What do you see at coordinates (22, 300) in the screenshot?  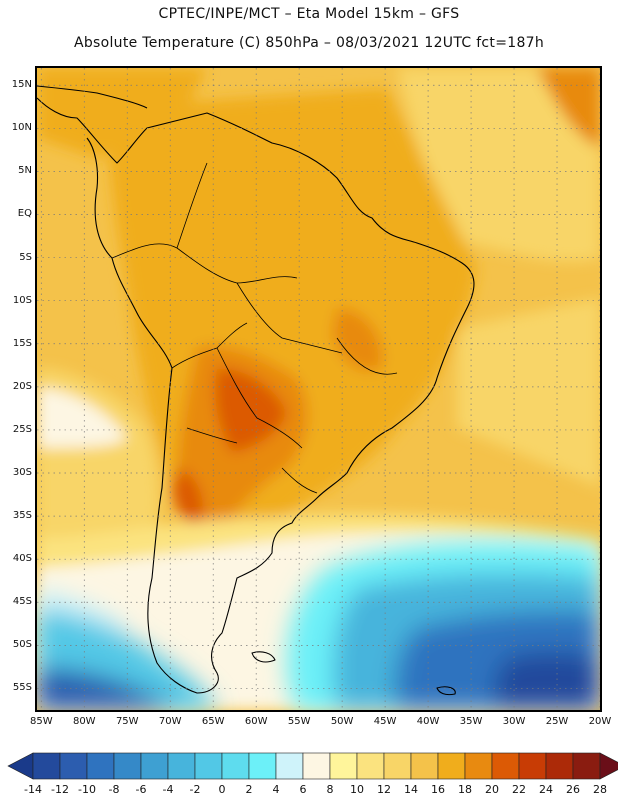 I see `latitude-tick-label: 10S` at bounding box center [22, 300].